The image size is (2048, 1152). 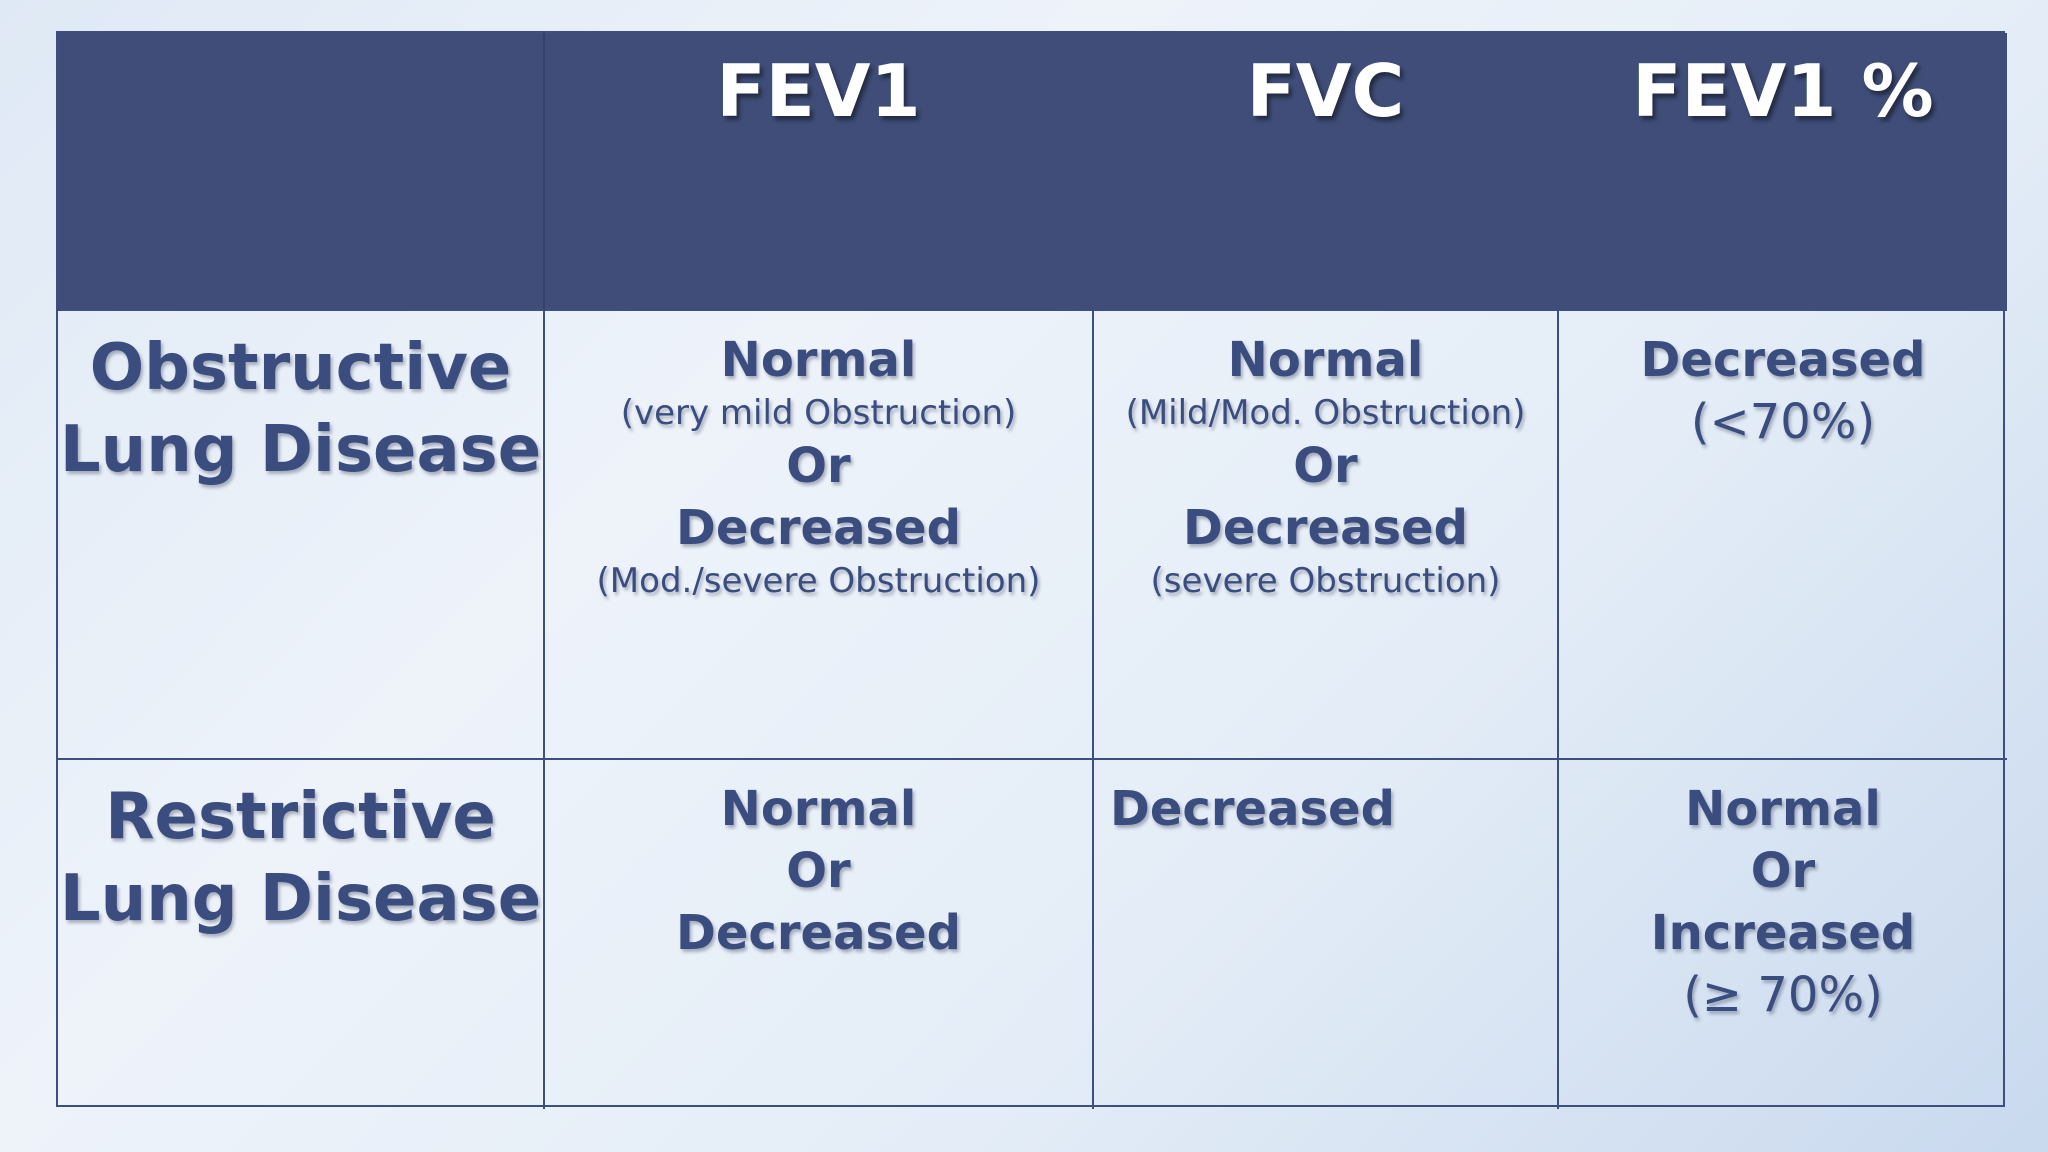 I want to click on row-label-line: Restrictive, so click(x=300, y=817).